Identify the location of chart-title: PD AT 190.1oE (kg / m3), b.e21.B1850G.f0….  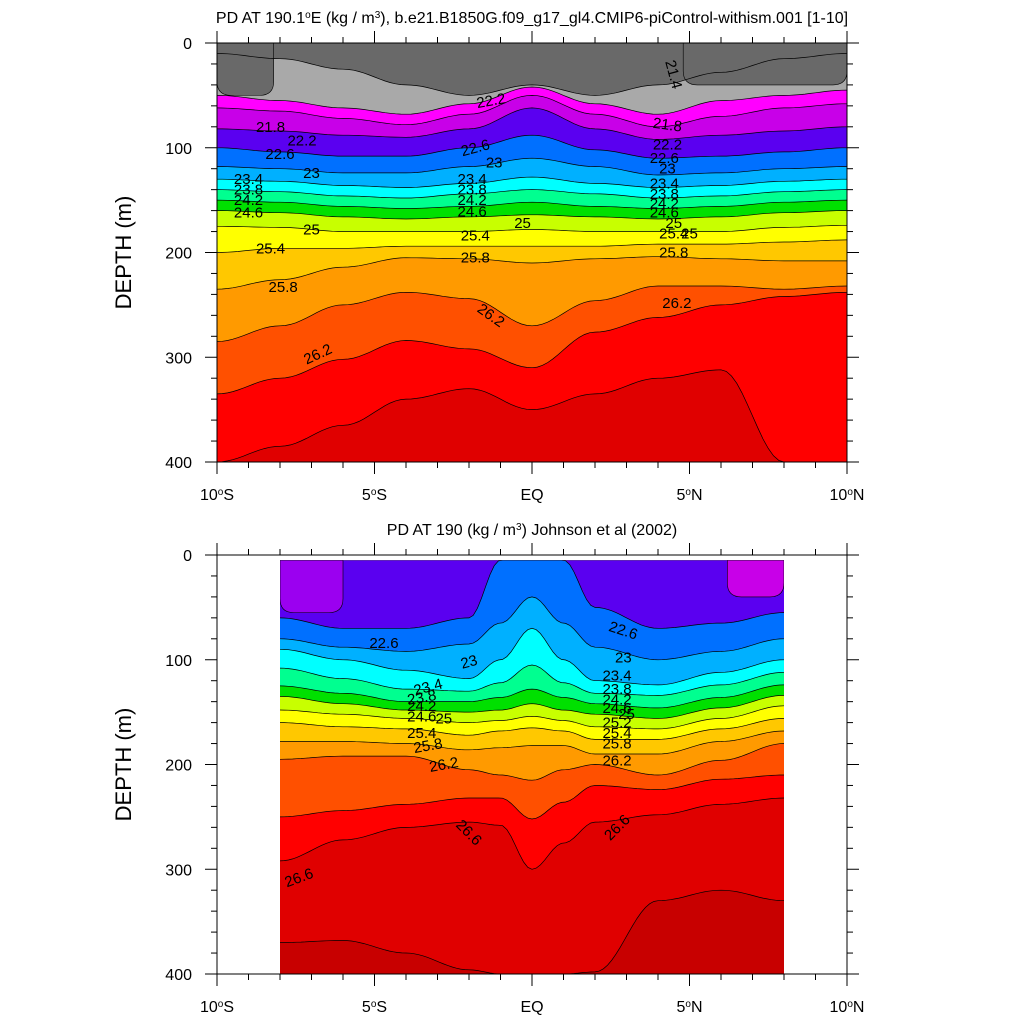
(532, 19).